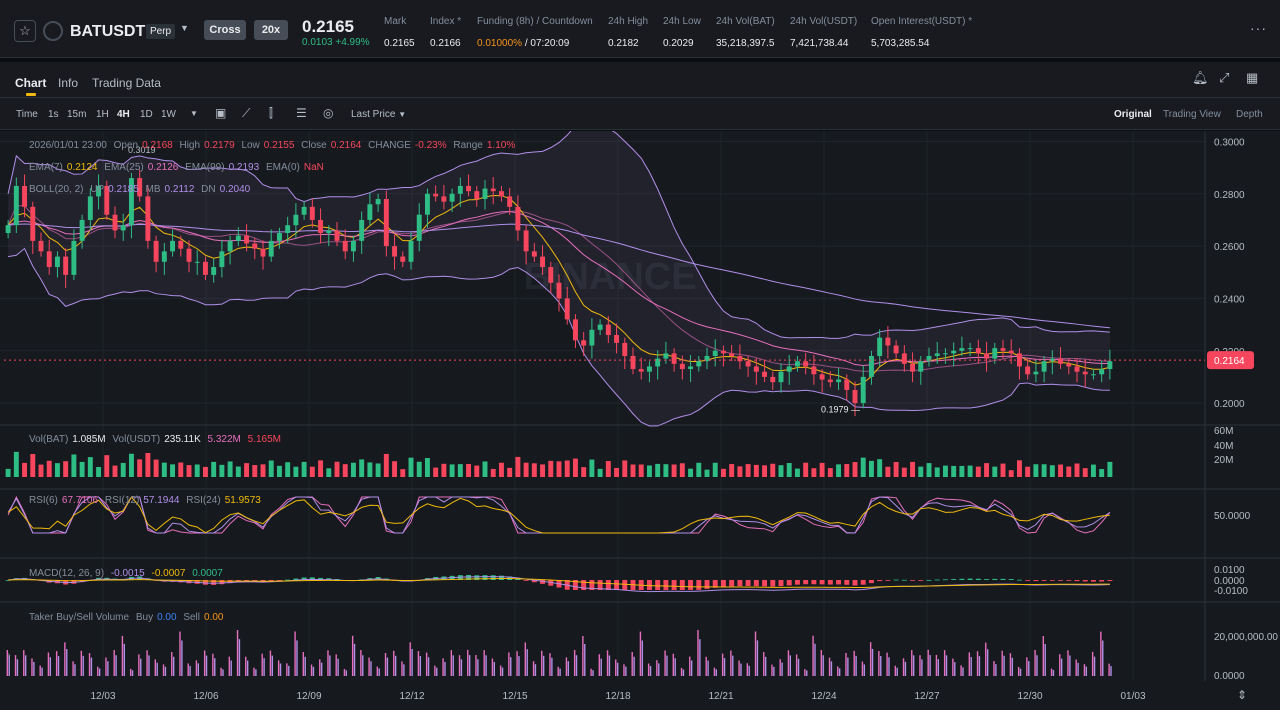  Describe the element at coordinates (31, 83) in the screenshot. I see `tab-chart: Chart` at that location.